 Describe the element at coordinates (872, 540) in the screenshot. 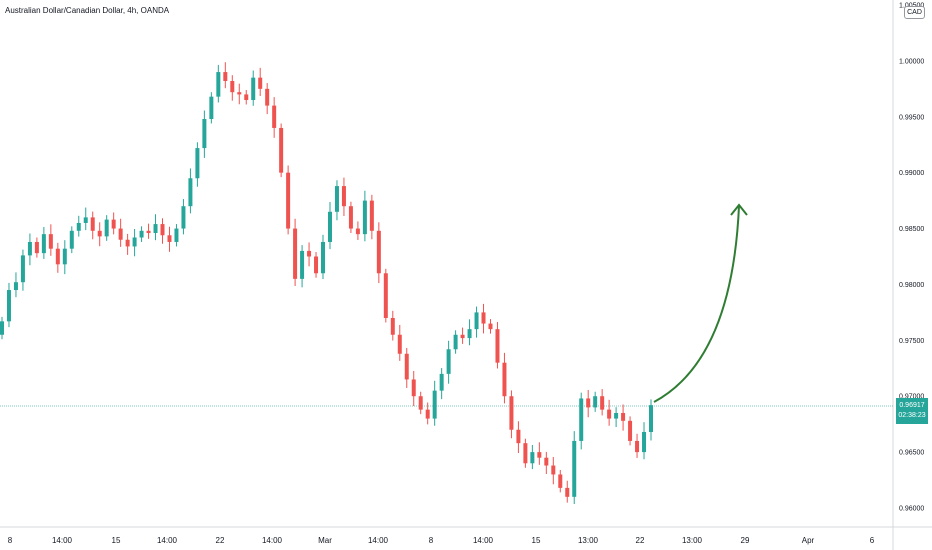

I see `time-tick-label: 6` at that location.